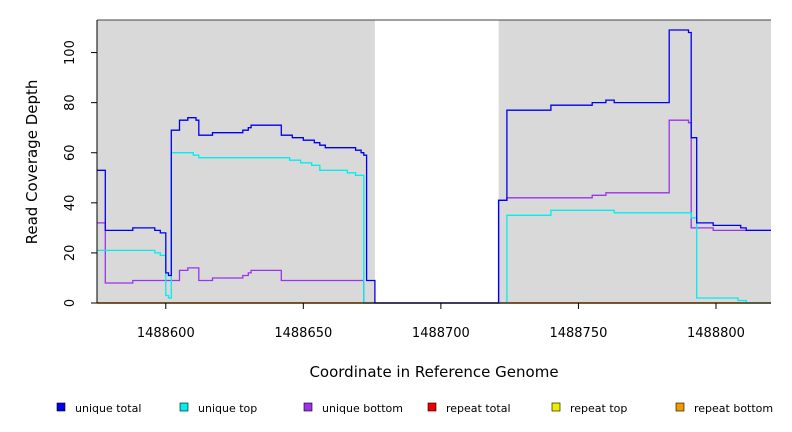  What do you see at coordinates (362, 408) in the screenshot?
I see `legend-label: unique bottom` at bounding box center [362, 408].